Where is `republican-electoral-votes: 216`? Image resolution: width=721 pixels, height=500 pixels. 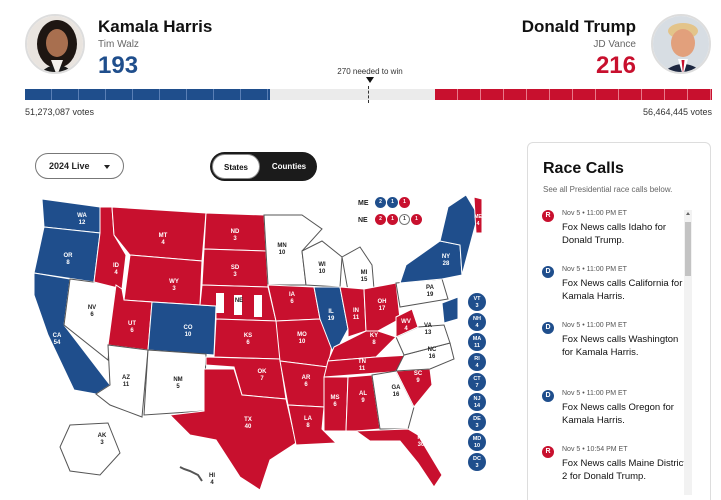
republican-electoral-votes: 216 is located at coordinates (615, 65).